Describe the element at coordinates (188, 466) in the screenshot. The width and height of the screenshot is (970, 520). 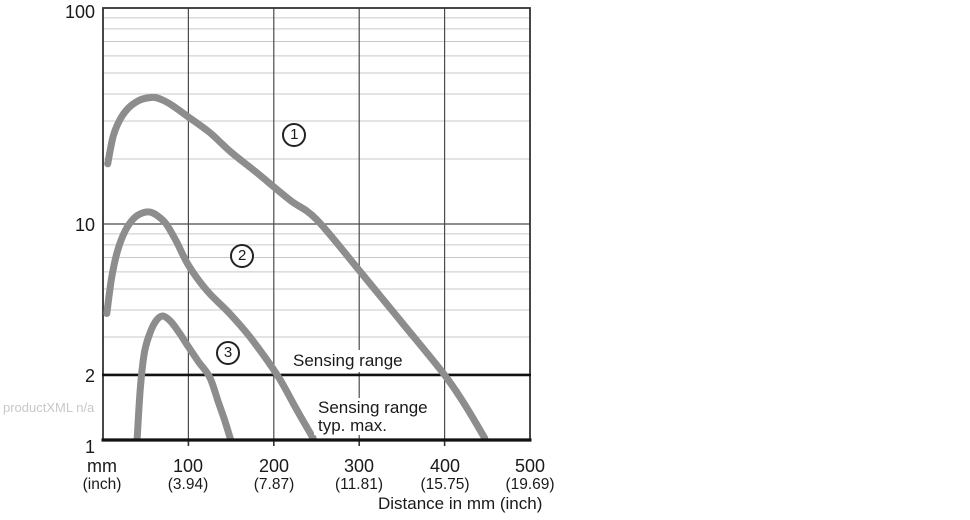
I see `x-tick-mm: 100` at that location.